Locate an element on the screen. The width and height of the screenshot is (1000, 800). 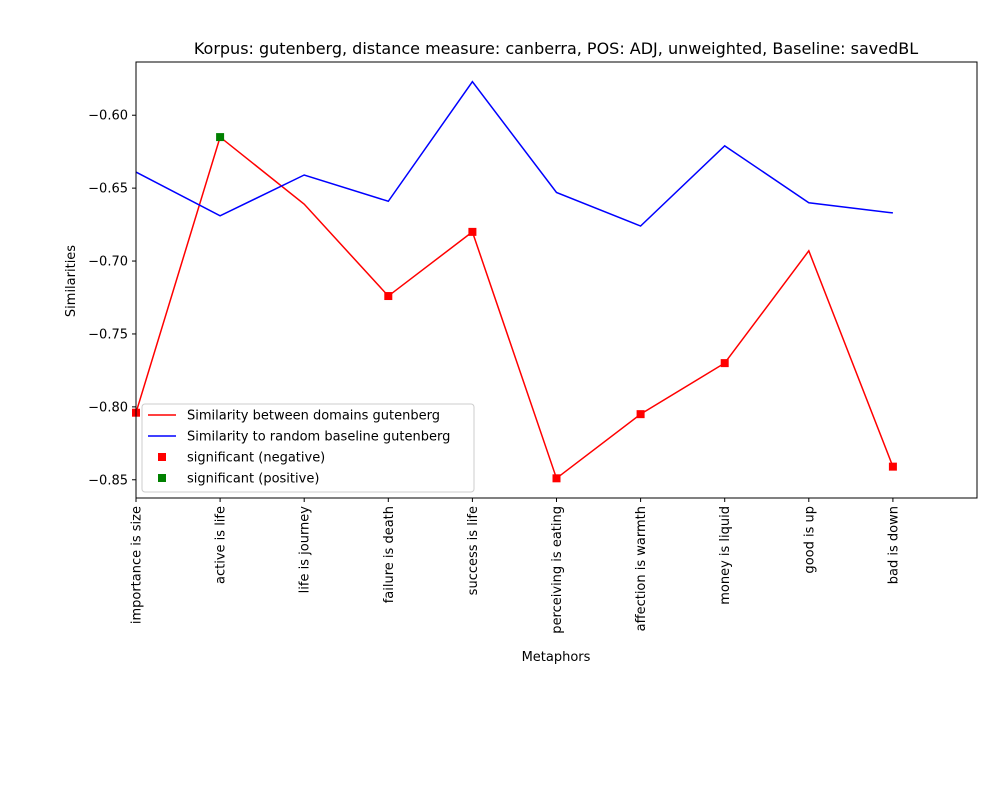
legend-label: Similarity between domains gutenberg is located at coordinates (313, 416).